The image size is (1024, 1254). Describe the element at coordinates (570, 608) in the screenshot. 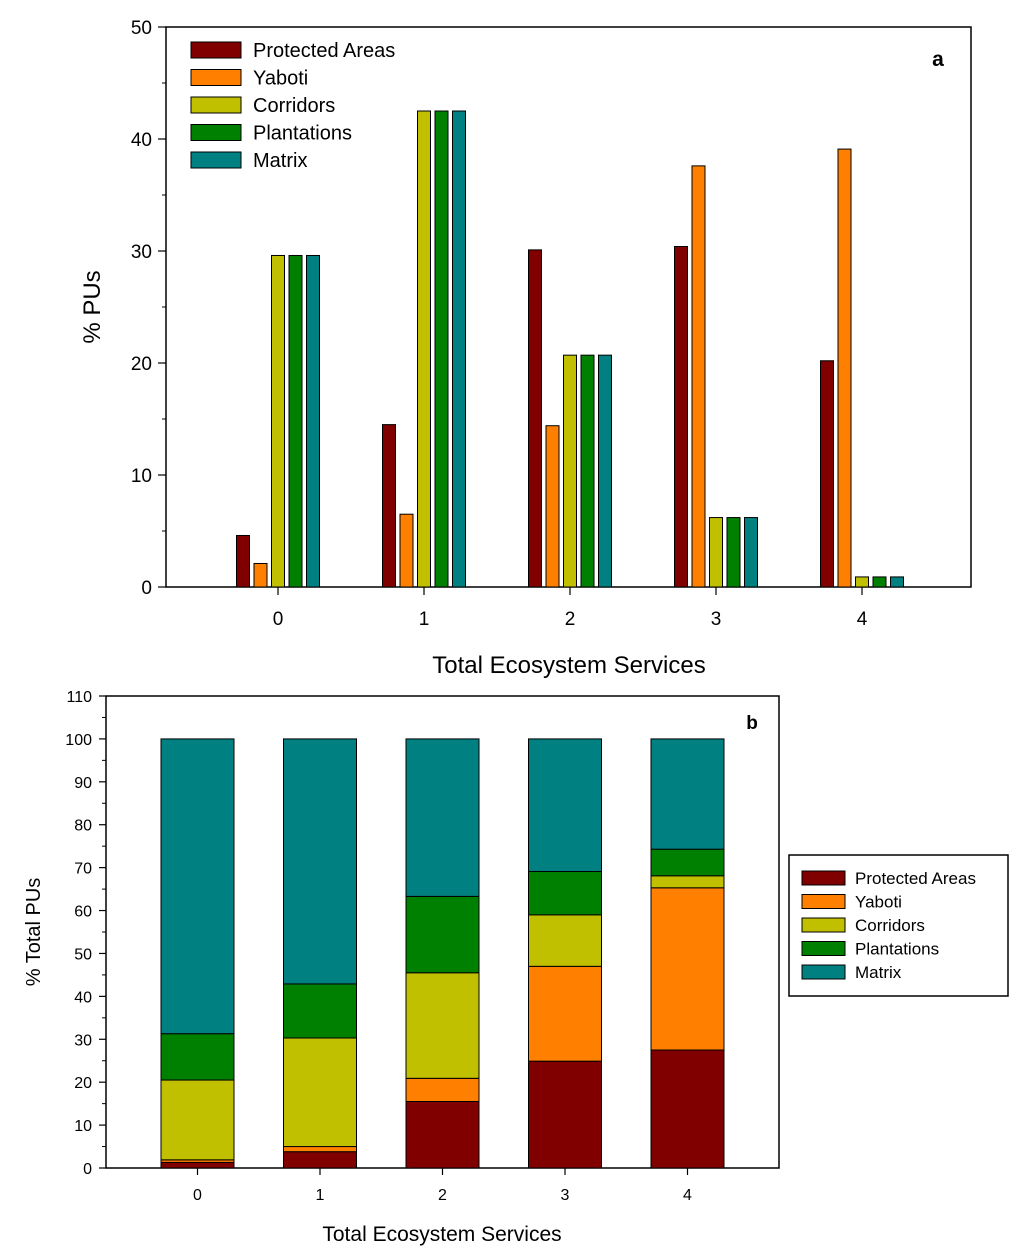

I see `panel-a-x-axis: 0 1 2 3 4` at that location.